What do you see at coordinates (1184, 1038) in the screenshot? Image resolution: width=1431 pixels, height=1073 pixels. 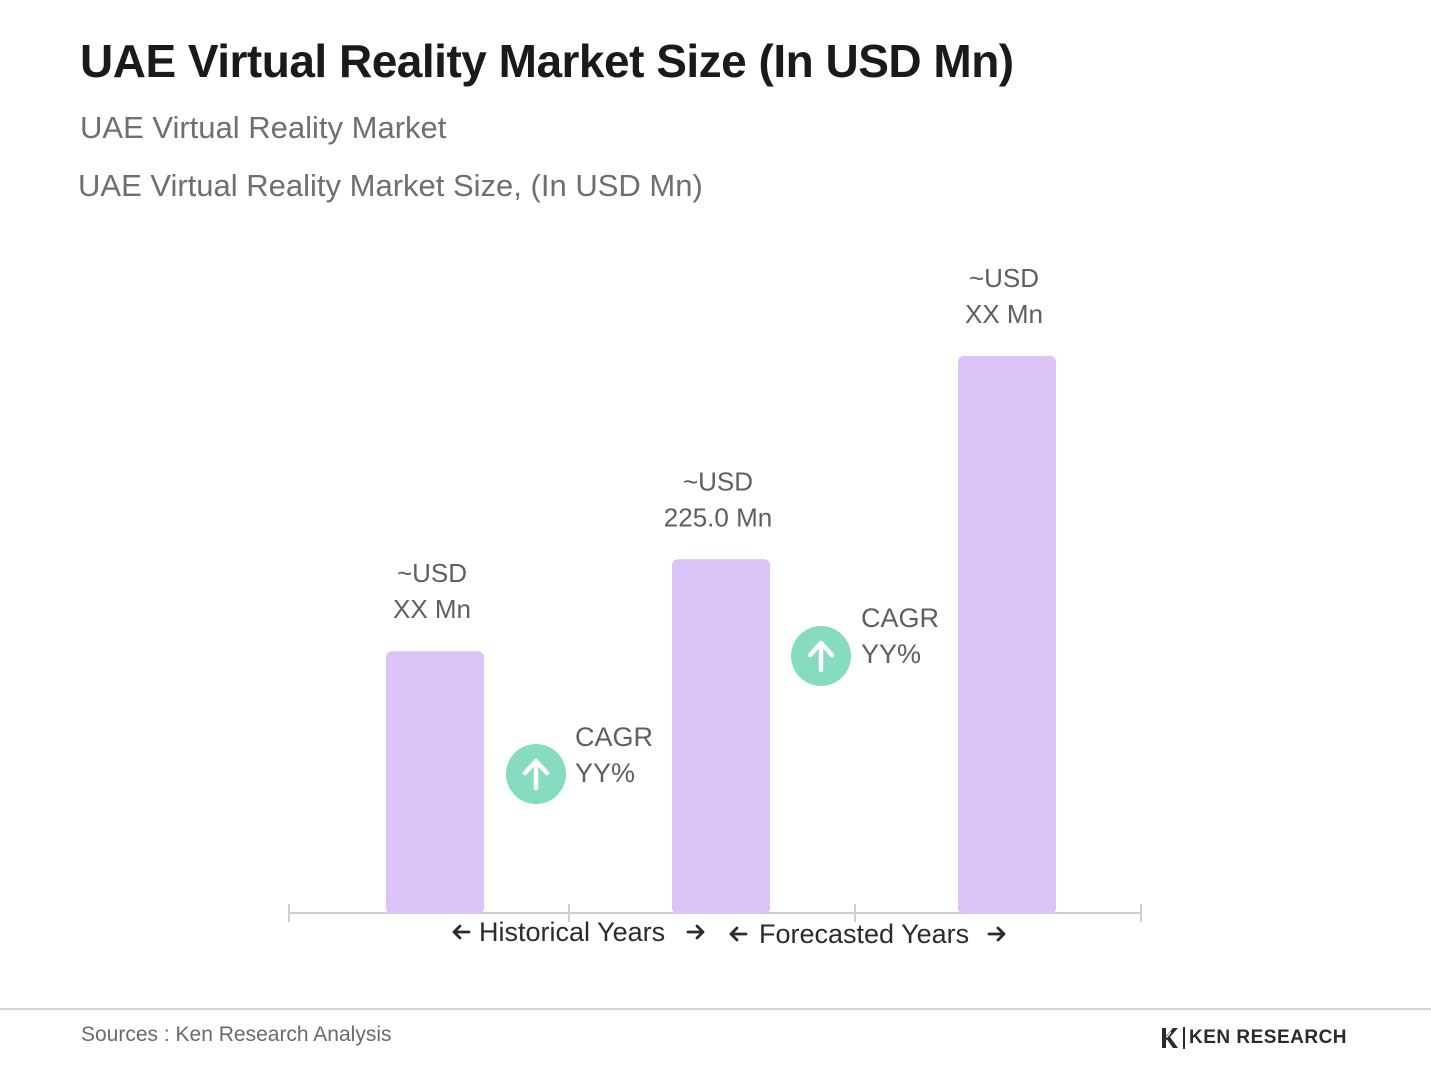 I see `brand-separator` at bounding box center [1184, 1038].